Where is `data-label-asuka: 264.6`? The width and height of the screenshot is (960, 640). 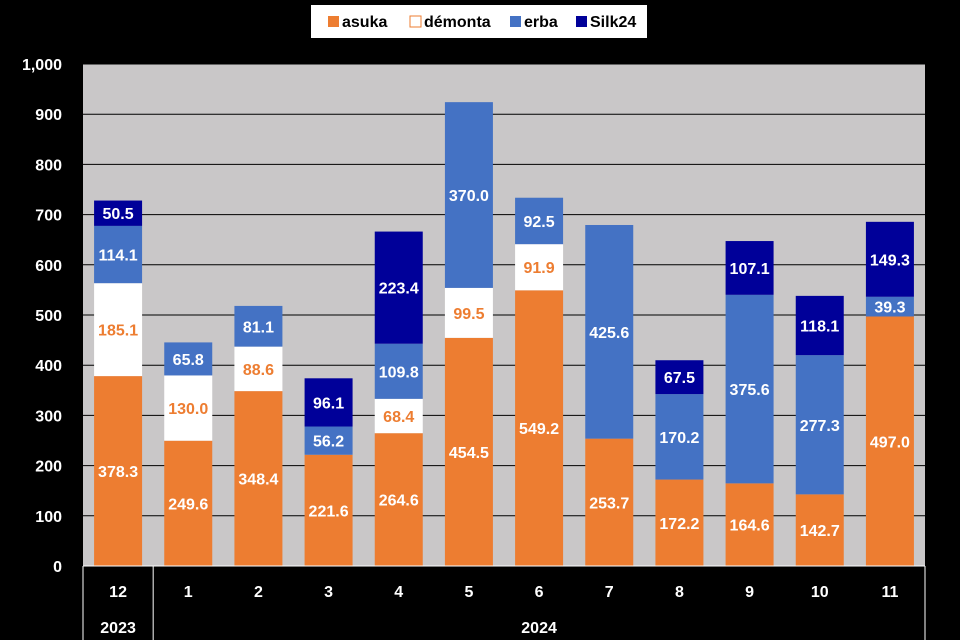
data-label-asuka: 264.6 is located at coordinates (399, 501).